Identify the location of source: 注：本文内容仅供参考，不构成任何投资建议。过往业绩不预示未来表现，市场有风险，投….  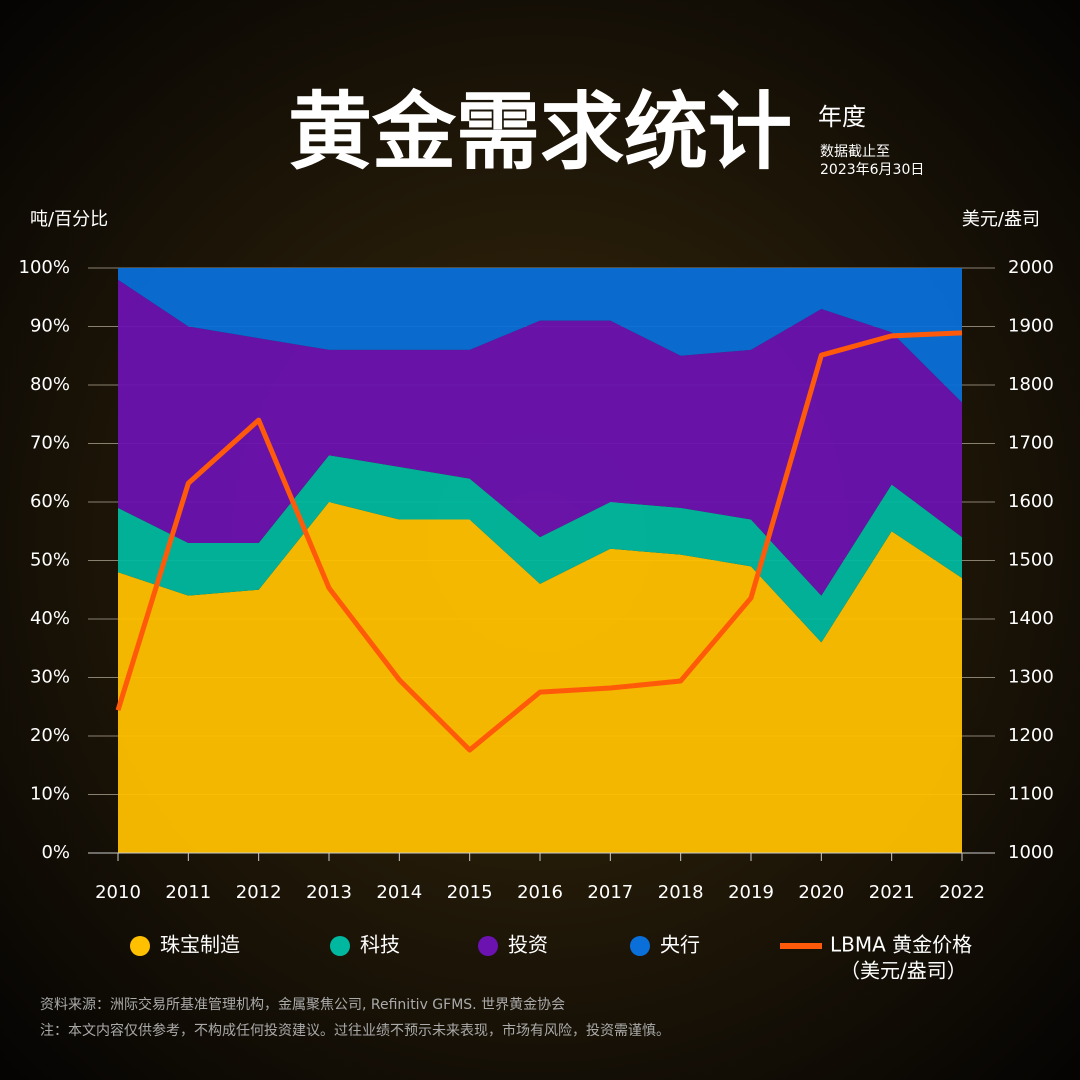
(355, 1030).